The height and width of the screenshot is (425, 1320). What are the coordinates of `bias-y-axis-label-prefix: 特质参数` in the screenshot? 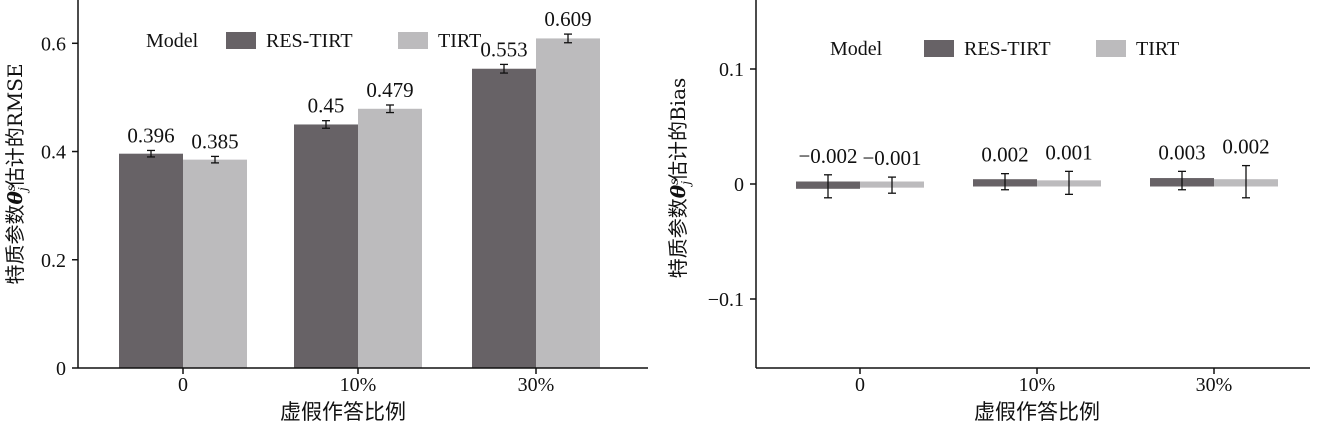 It's located at (678, 238).